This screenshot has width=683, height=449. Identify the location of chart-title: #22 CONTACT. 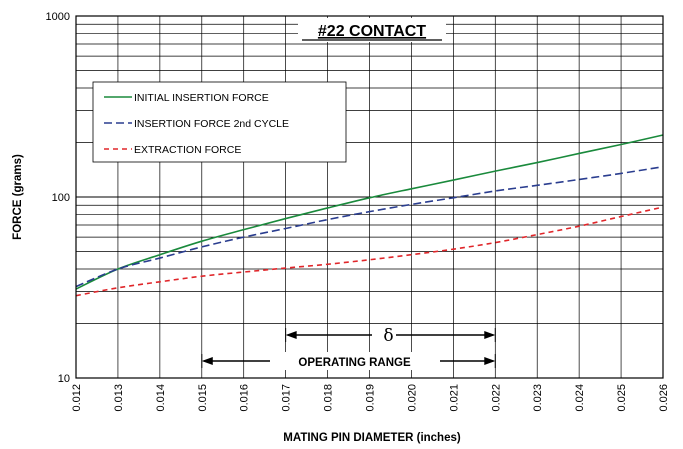
(372, 31).